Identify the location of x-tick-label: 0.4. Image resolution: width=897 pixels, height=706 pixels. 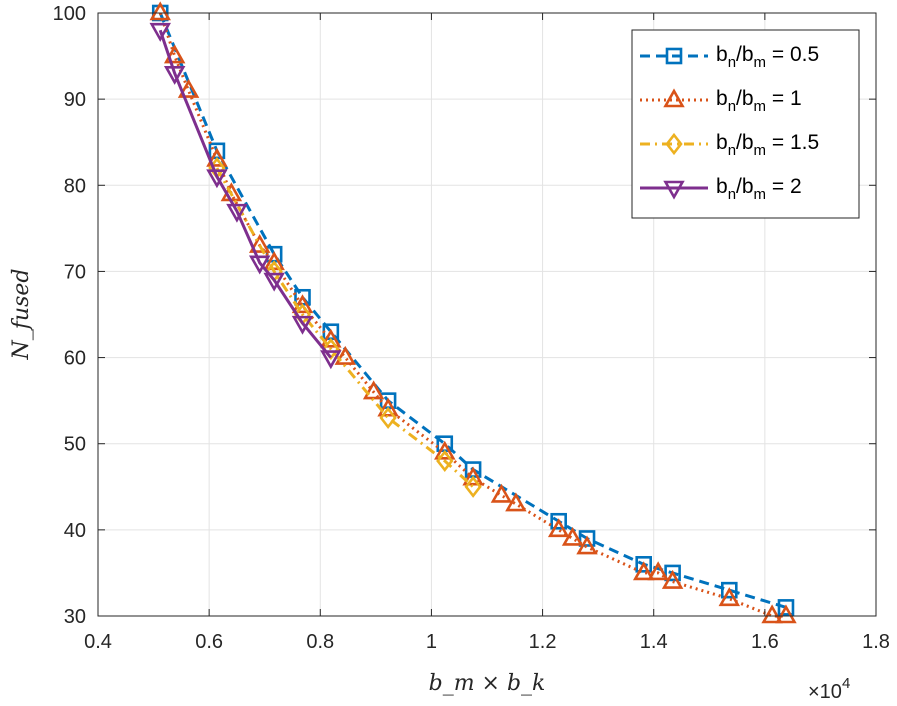
(98, 642).